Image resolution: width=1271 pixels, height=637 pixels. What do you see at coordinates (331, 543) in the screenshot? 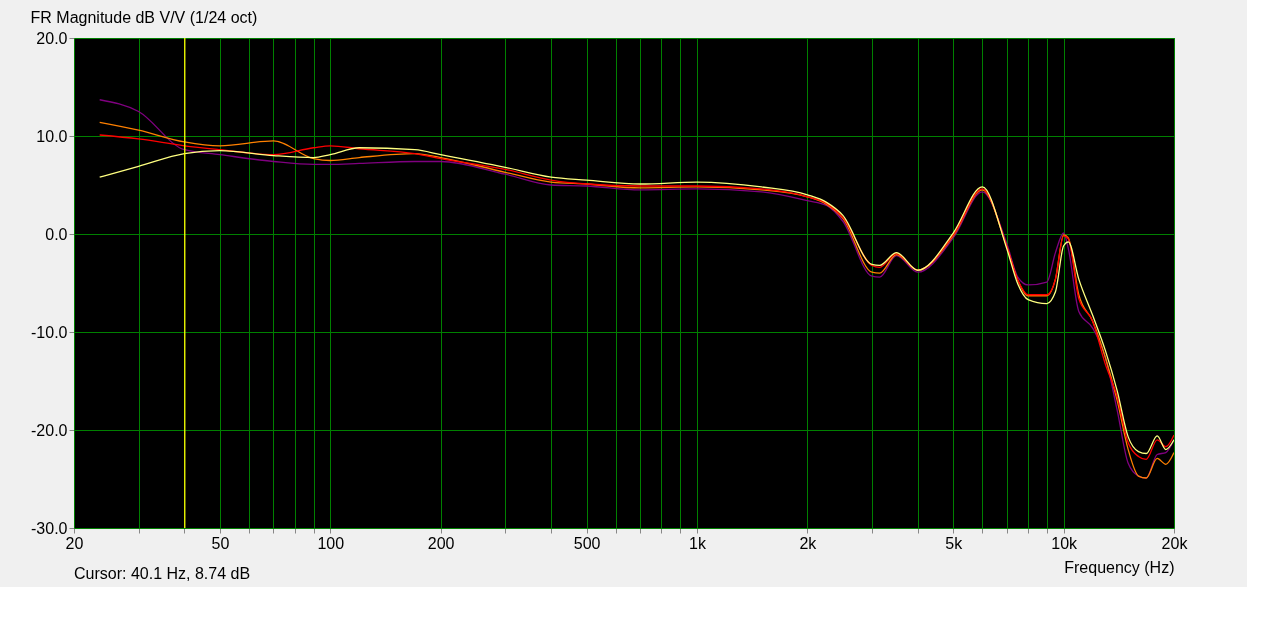
I see `x-tick-label: 100` at bounding box center [331, 543].